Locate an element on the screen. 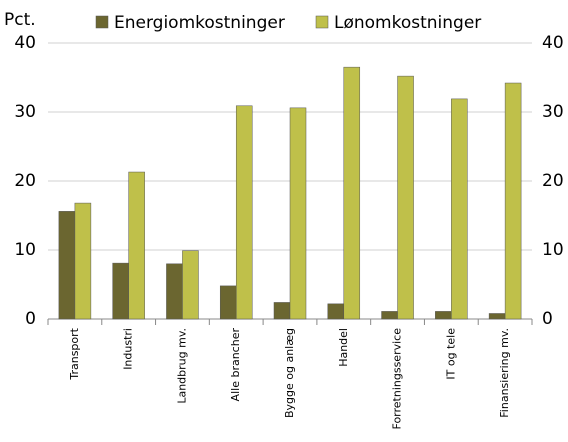 This screenshot has height=442, width=568. x-tick-label: Handel is located at coordinates (343, 347).